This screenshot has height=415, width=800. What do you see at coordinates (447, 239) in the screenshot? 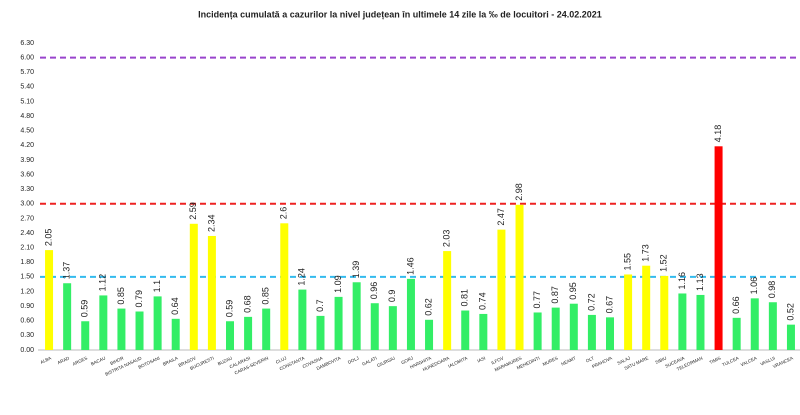
I see `value-label: 2.03` at bounding box center [447, 239].